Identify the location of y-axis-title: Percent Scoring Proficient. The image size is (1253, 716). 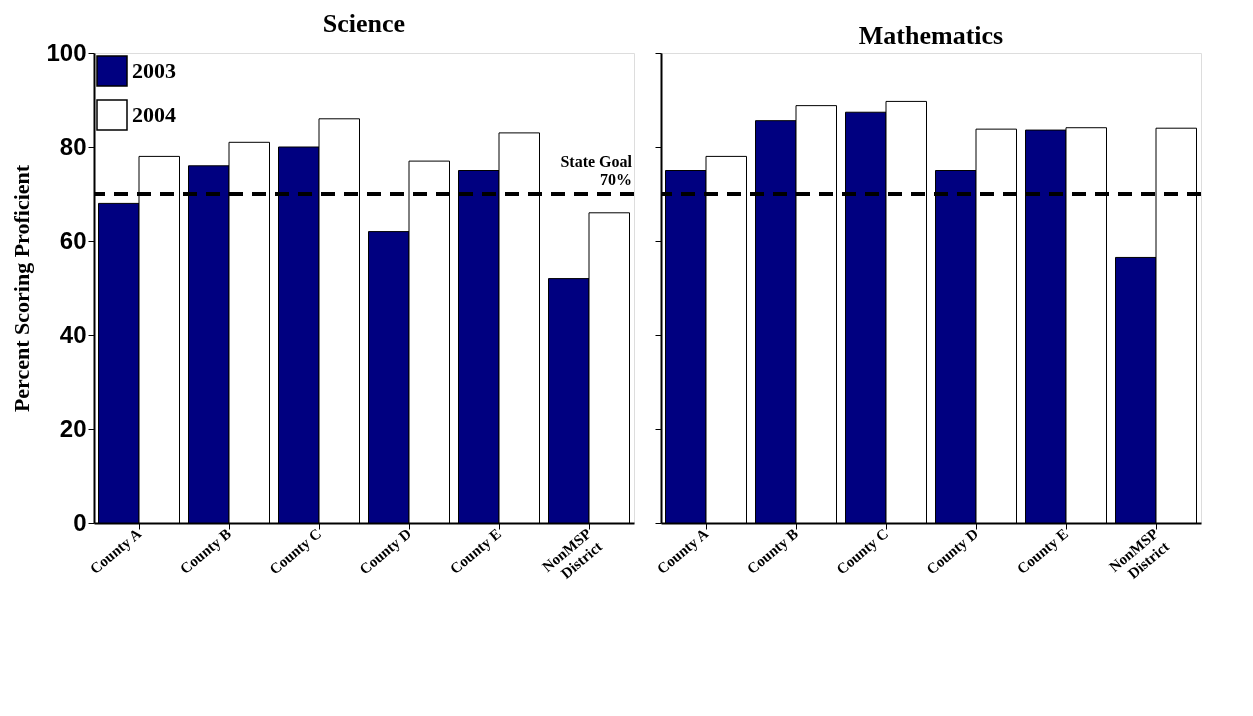
(22, 288).